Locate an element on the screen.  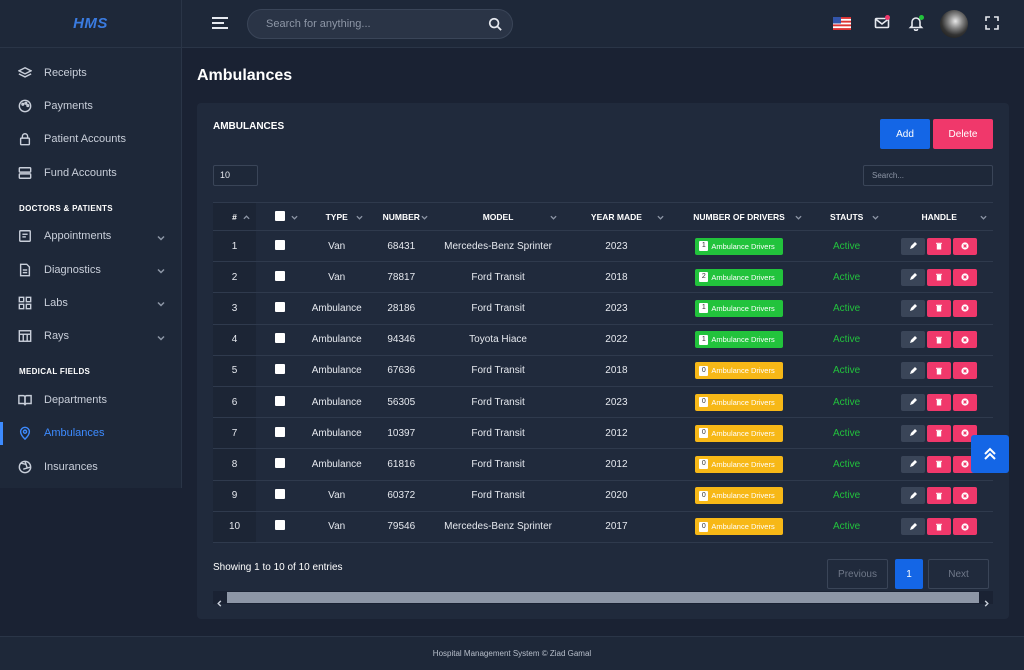
menu-toggle-icon is located at coordinates (220, 23).